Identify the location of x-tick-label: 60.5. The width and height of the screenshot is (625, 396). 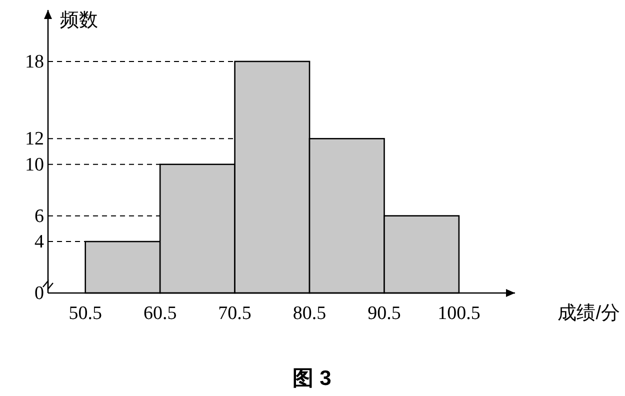
(160, 313).